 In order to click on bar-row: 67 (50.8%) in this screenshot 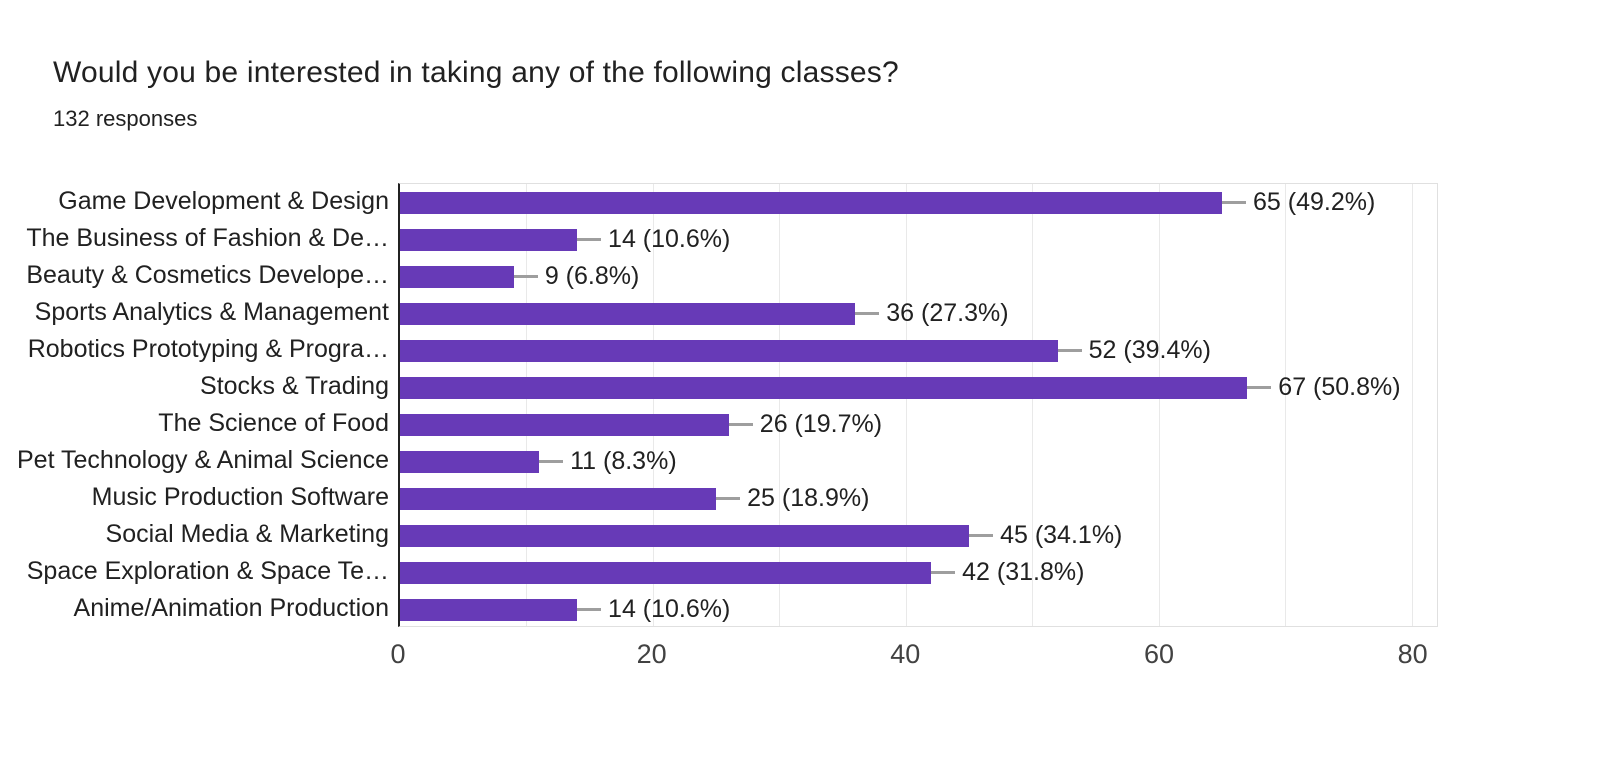, I will do `click(918, 387)`.